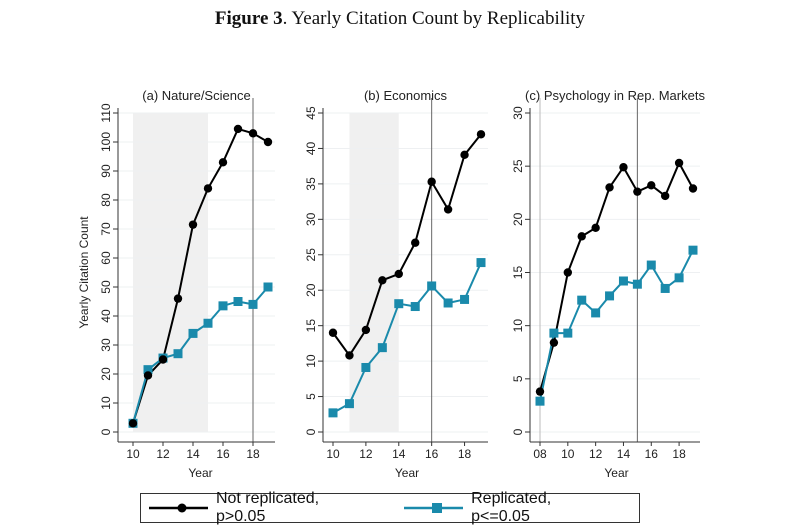 The image size is (800, 530). Describe the element at coordinates (106, 142) in the screenshot. I see `y-tick-label: 100` at that location.